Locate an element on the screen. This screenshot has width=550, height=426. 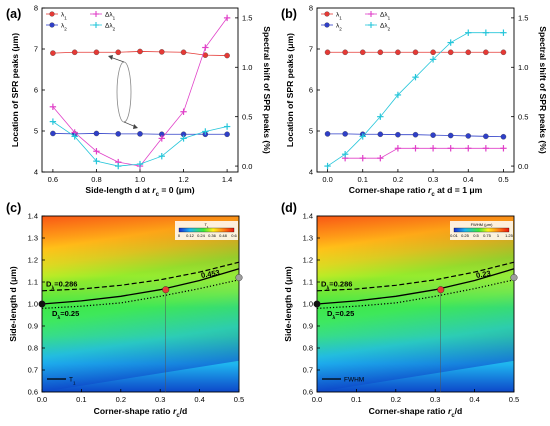
annotation-ellipse is located at coordinates (124, 92).